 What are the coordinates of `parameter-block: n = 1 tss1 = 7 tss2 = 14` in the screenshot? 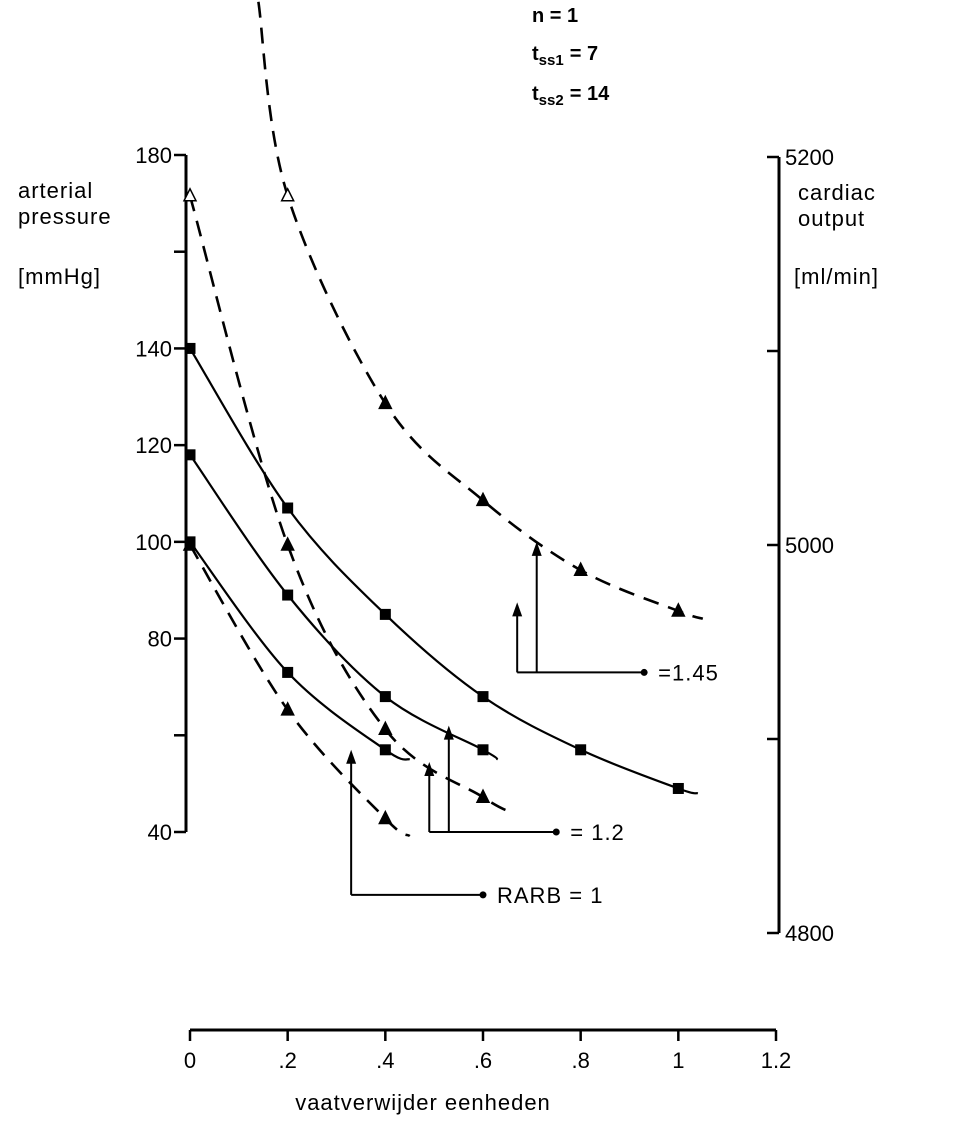 It's located at (571, 57).